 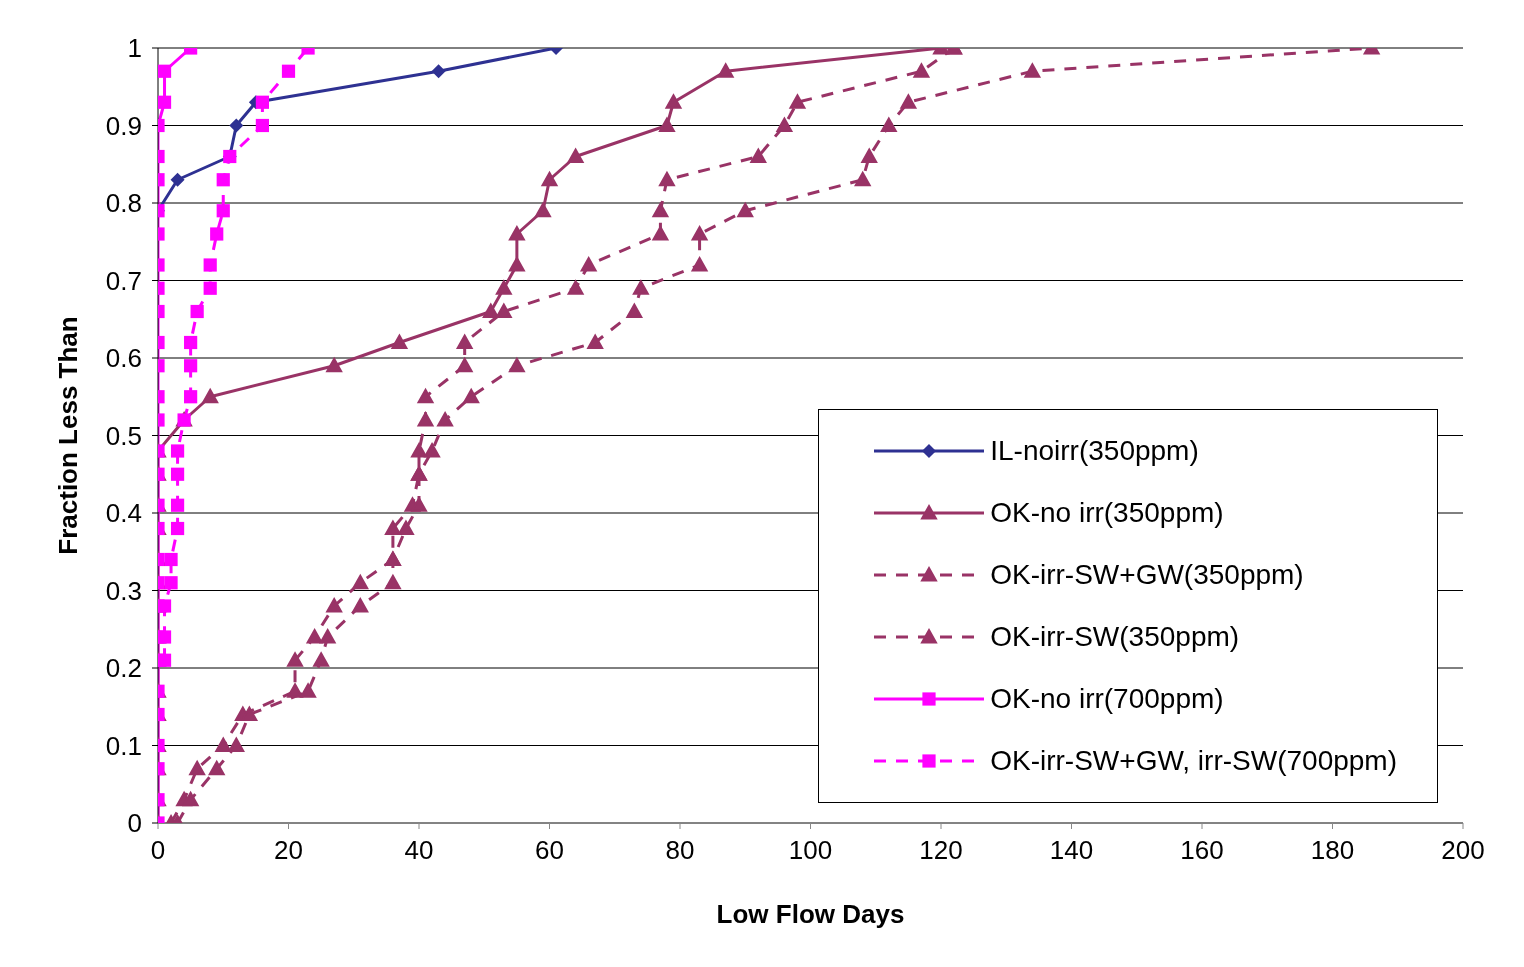 I want to click on y-tick-label: 0.1, so click(x=123, y=745).